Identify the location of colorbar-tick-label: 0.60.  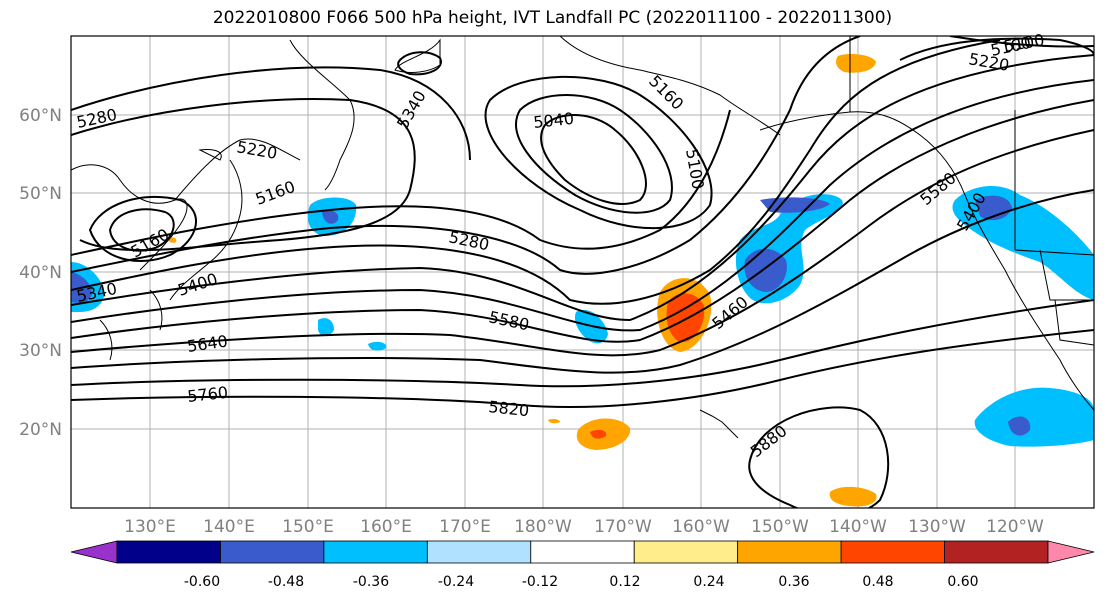
(962, 582).